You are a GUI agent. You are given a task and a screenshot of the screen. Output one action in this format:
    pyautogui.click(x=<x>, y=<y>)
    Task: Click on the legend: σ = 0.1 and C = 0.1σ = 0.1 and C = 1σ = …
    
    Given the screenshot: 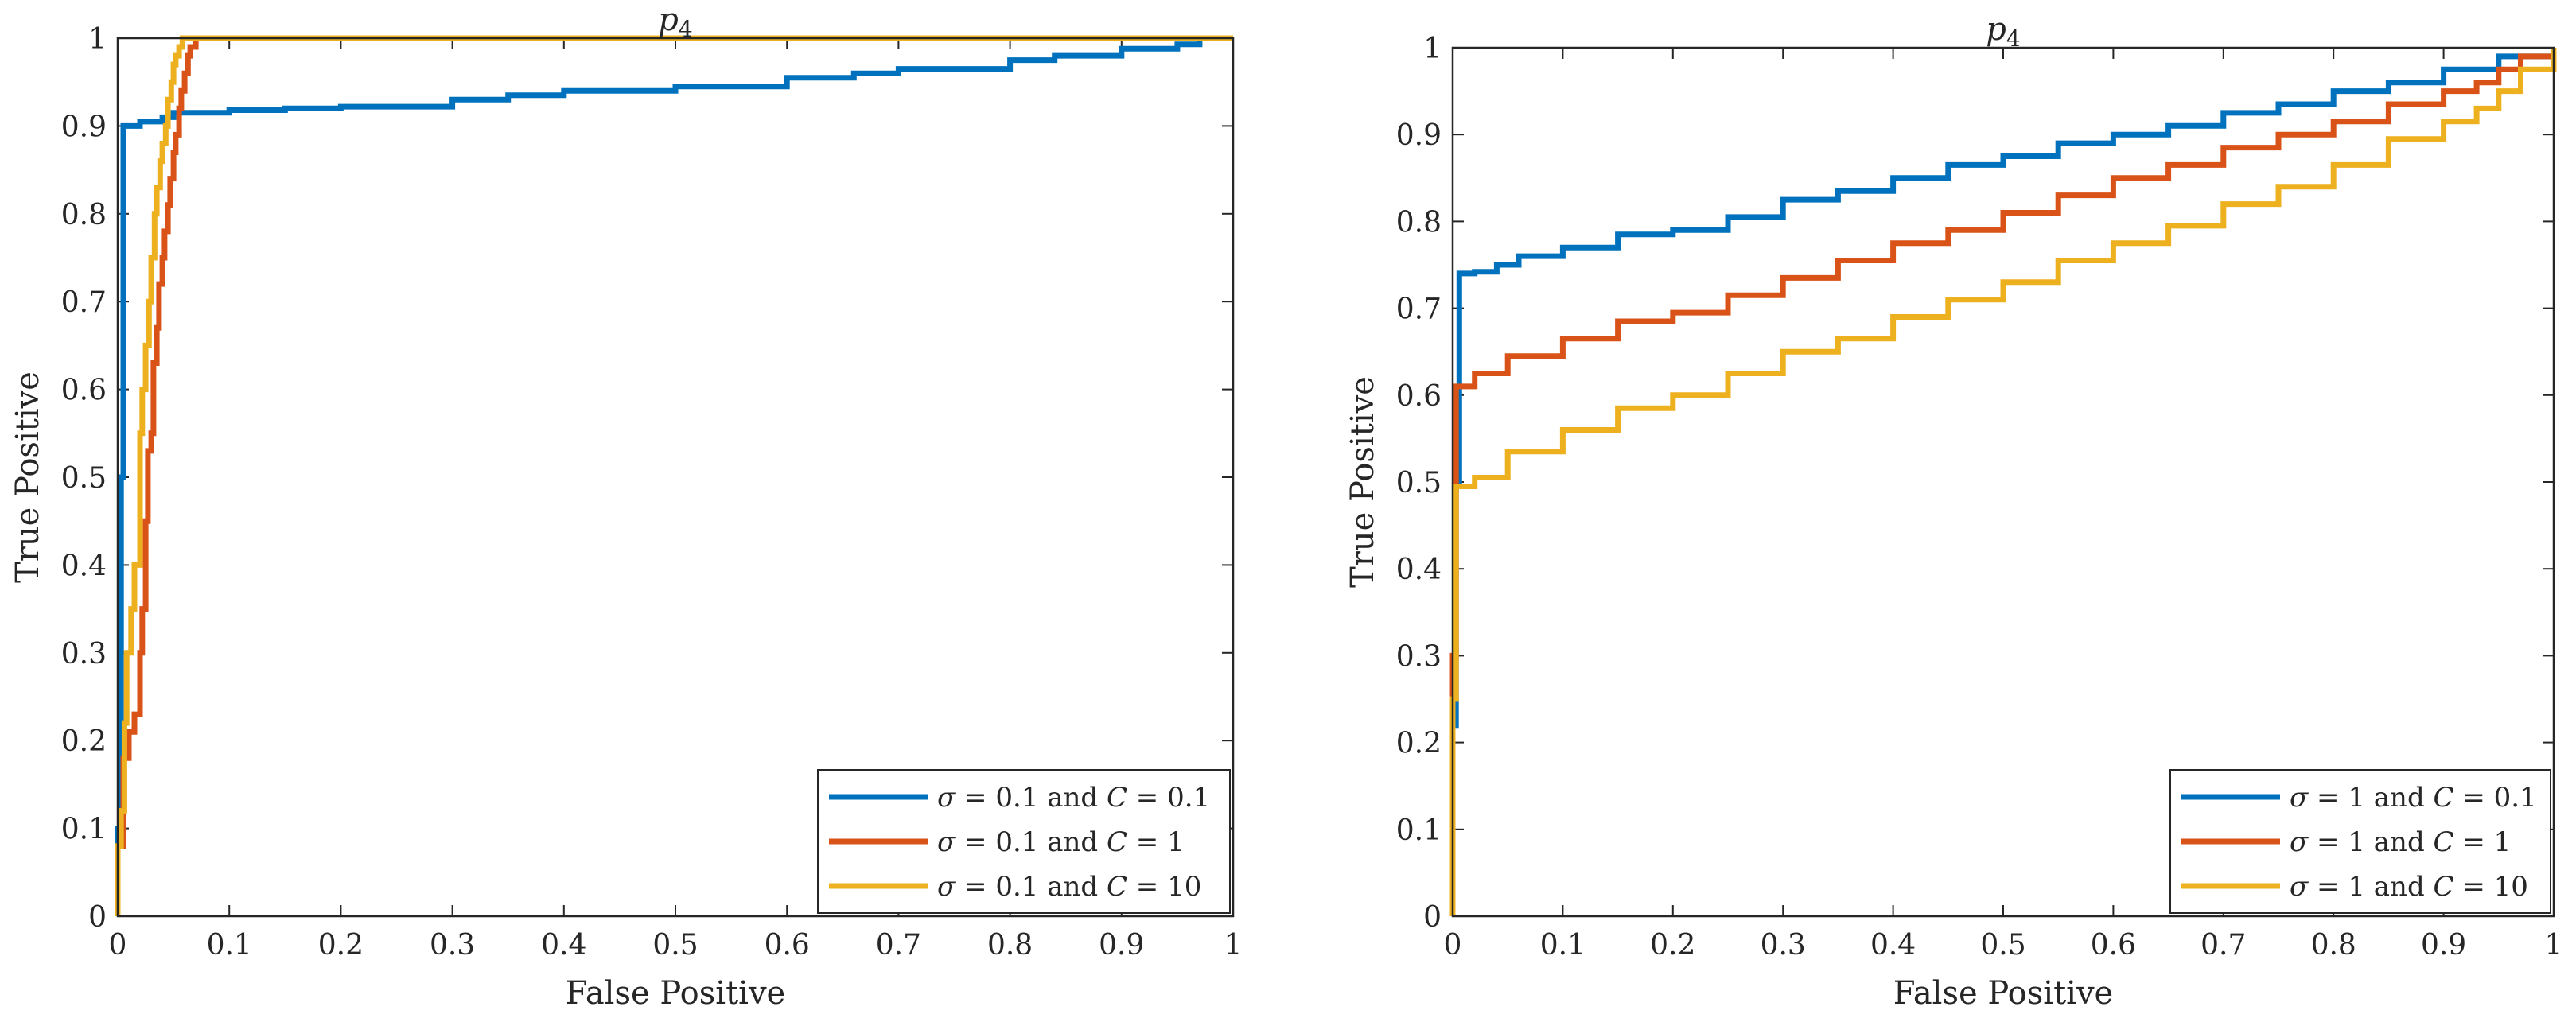 What is the action you would take?
    pyautogui.click(x=1024, y=841)
    